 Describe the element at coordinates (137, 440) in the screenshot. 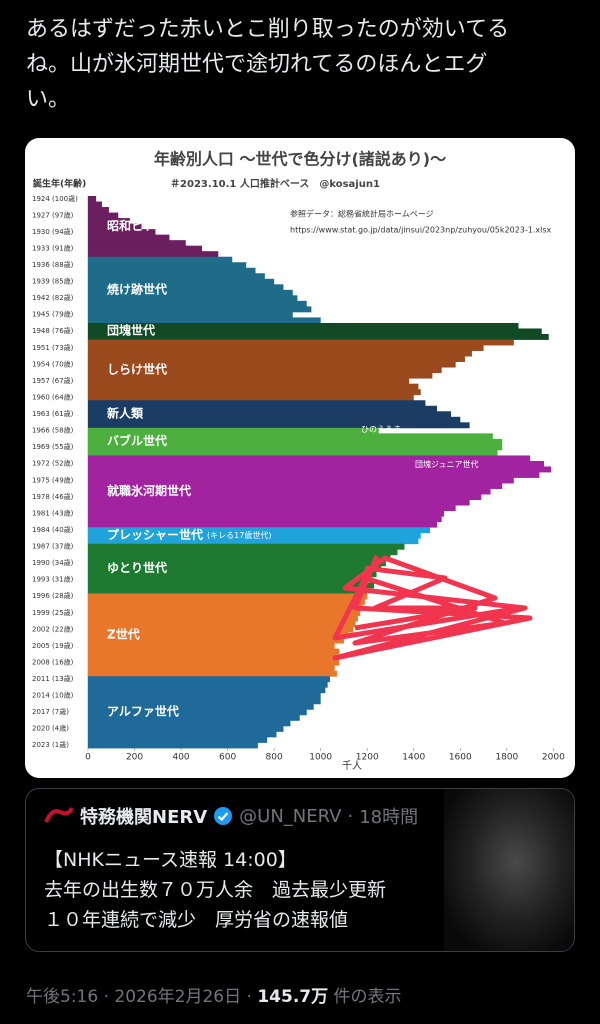

I see `generation-label: バブル世代` at that location.